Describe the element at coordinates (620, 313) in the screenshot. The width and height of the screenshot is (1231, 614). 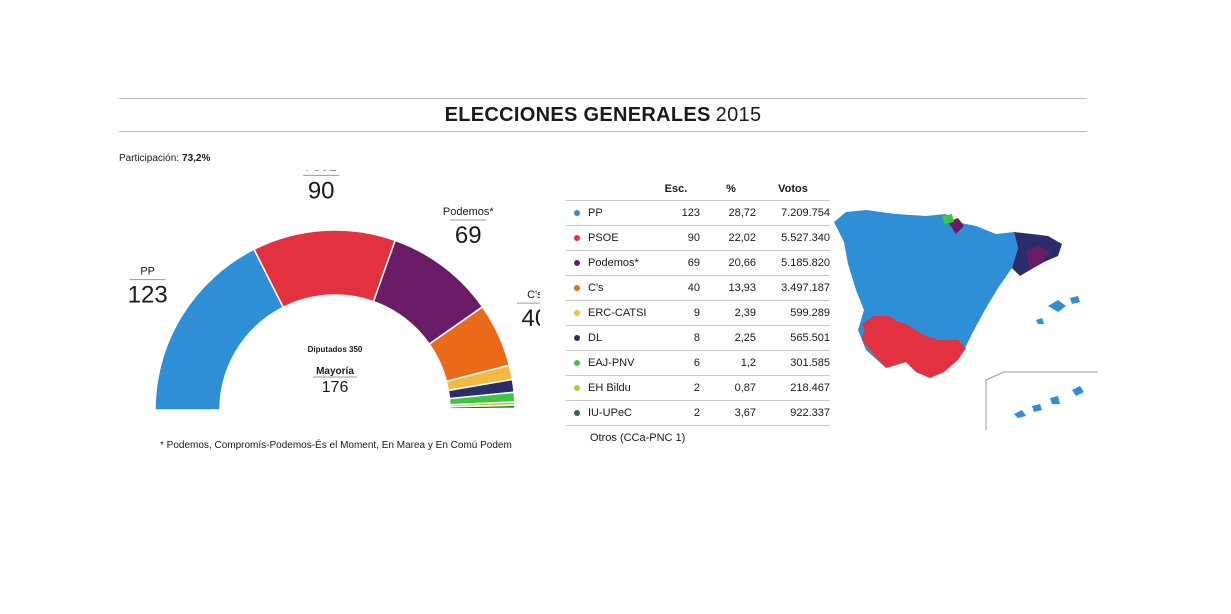
I see `party-name: ERC-CATSI` at that location.